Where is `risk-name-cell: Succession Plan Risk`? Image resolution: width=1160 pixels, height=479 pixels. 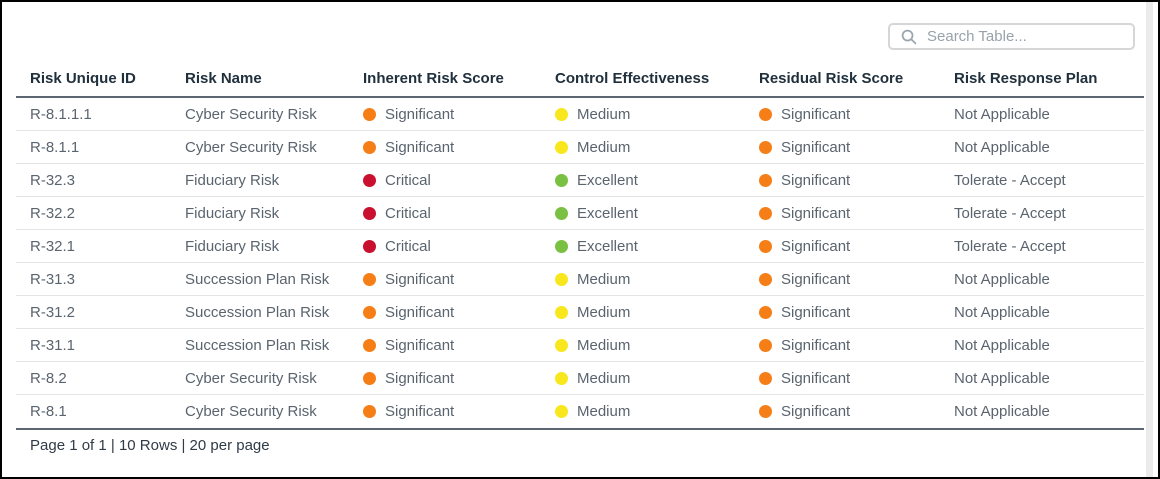
risk-name-cell: Succession Plan Risk is located at coordinates (257, 279).